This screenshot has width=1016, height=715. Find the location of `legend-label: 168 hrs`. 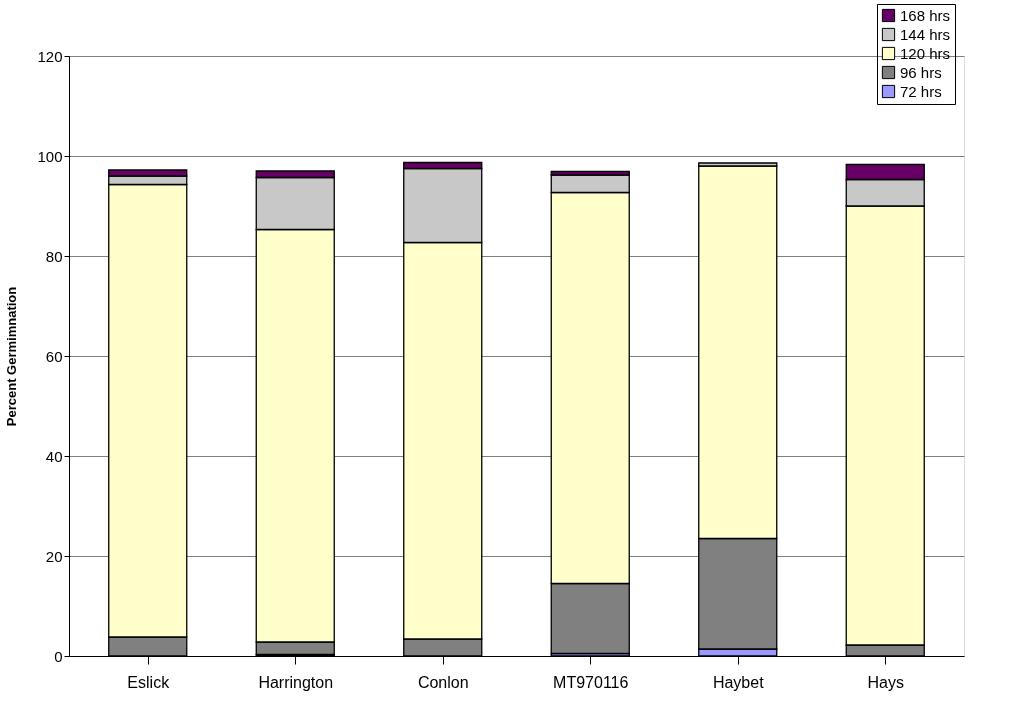

legend-label: 168 hrs is located at coordinates (925, 15).